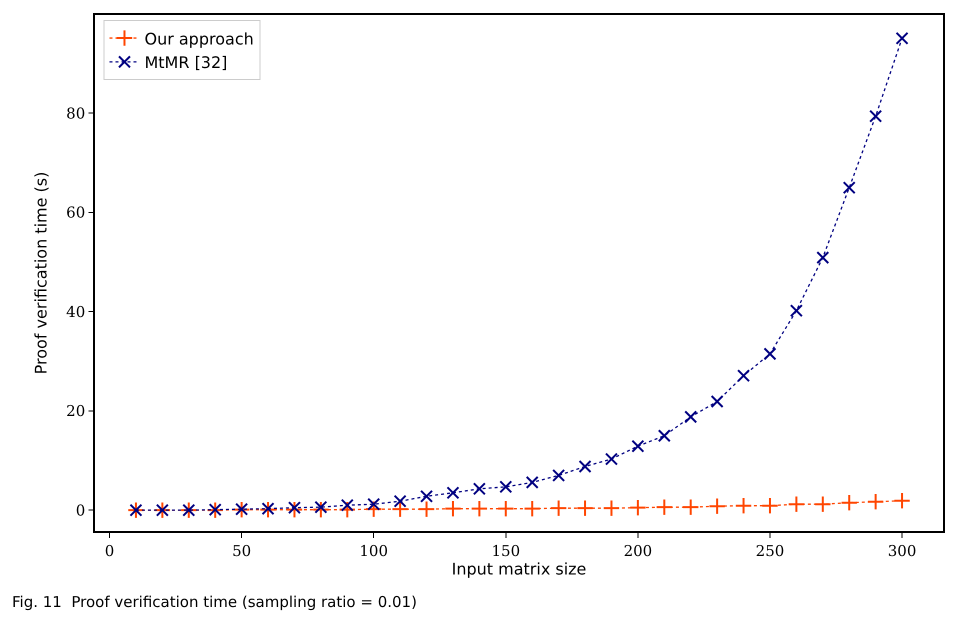  Describe the element at coordinates (242, 551) in the screenshot. I see `x-tick-label: 50` at that location.